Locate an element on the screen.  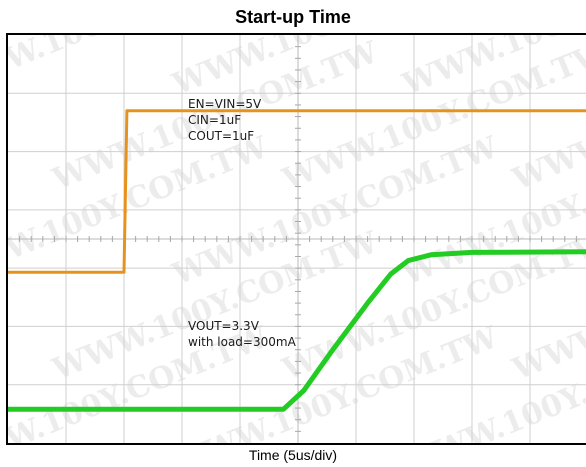
x-axis-label: Time (5us/div) is located at coordinates (293, 455).